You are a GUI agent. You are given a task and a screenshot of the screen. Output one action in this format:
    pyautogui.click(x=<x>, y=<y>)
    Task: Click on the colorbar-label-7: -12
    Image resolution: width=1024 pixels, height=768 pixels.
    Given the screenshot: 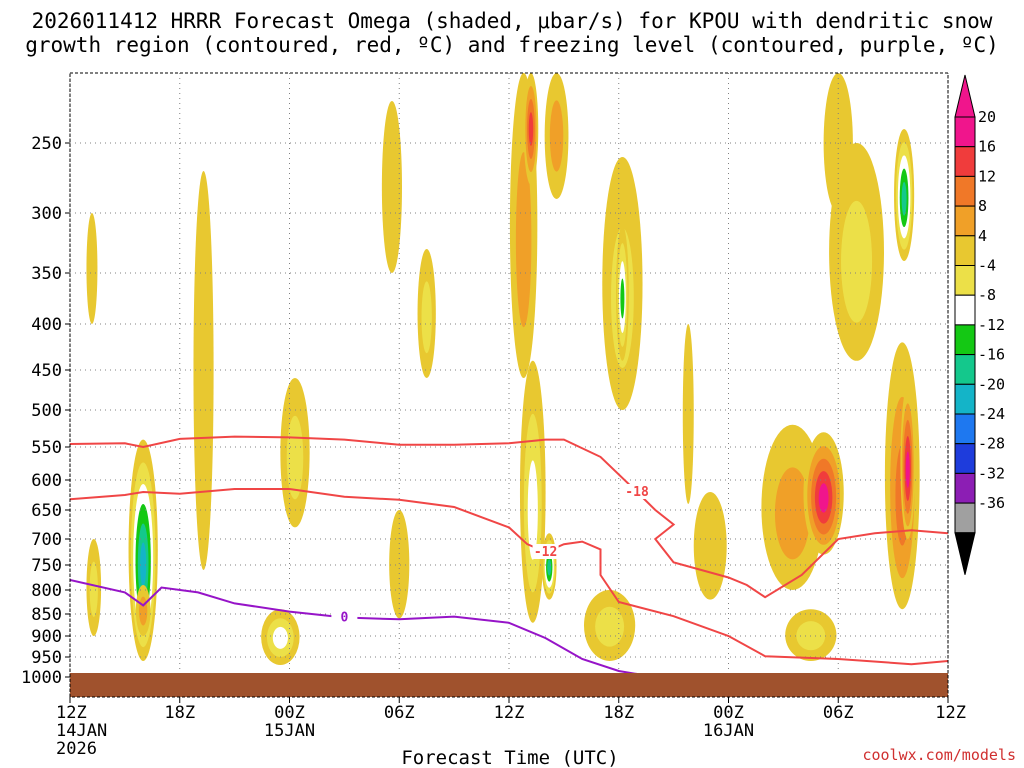 What is the action you would take?
    pyautogui.click(x=991, y=325)
    